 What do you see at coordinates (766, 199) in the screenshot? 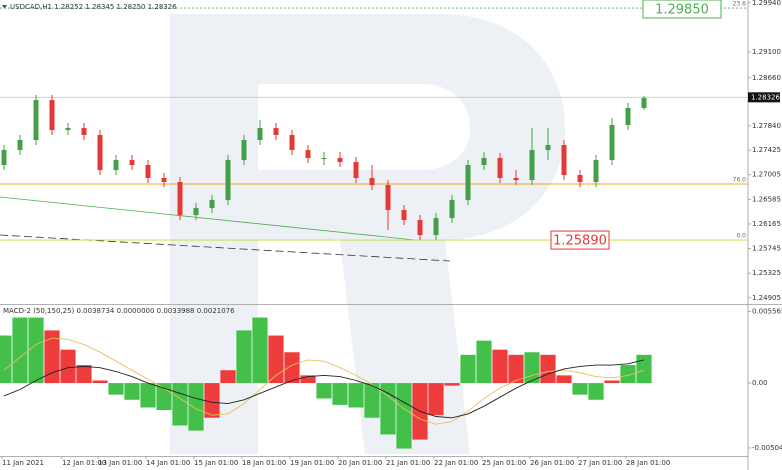
I see `y-tick-label: 1.26585` at bounding box center [766, 199].